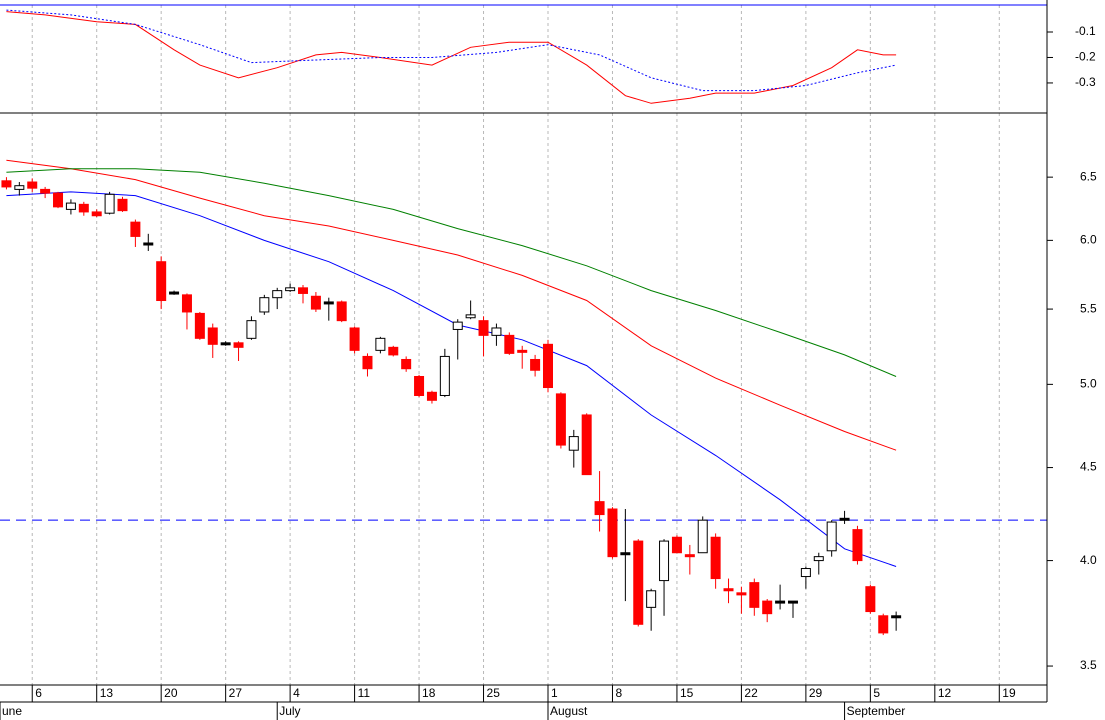  Describe the element at coordinates (1009, 693) in the screenshot. I see `x-tick-label: 19` at that location.